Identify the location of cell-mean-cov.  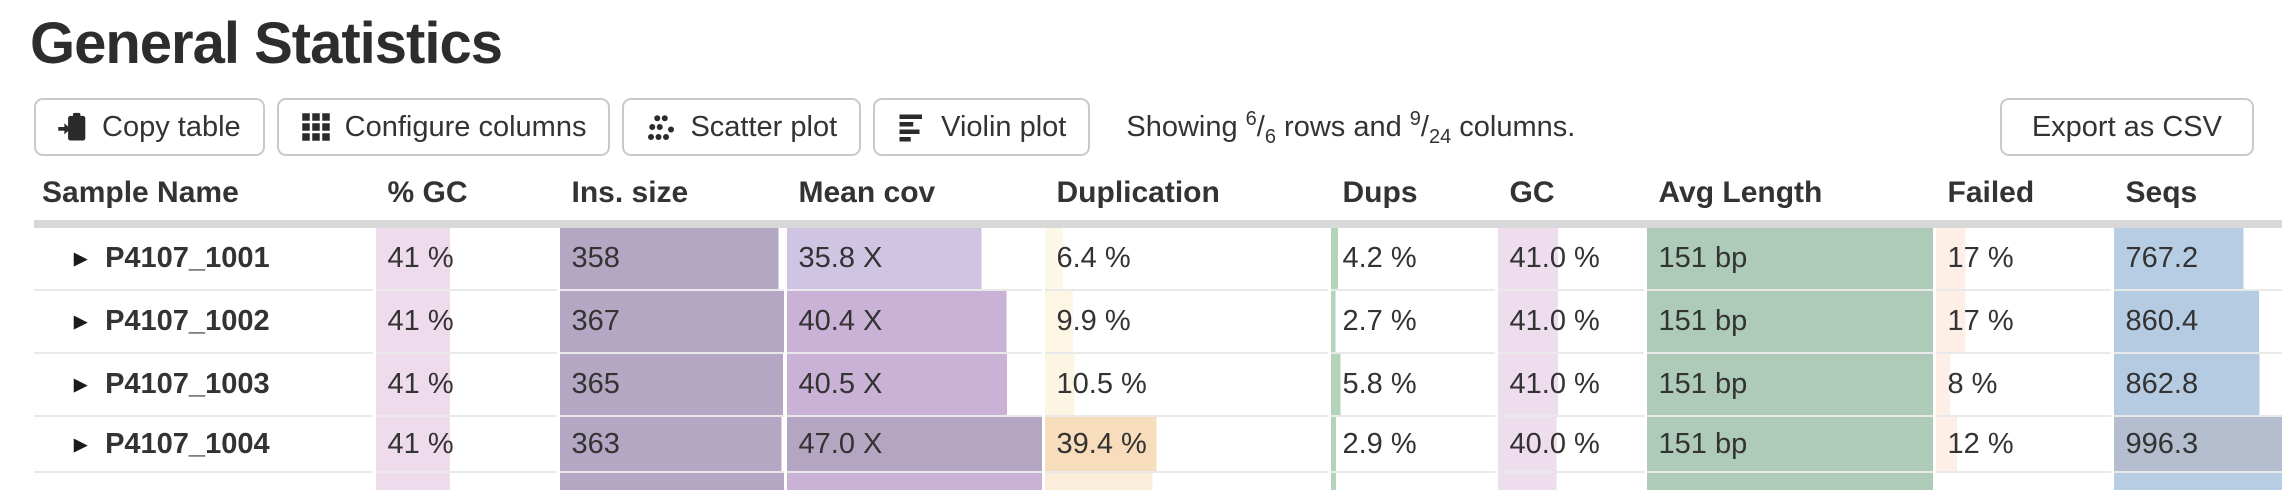
(913, 480).